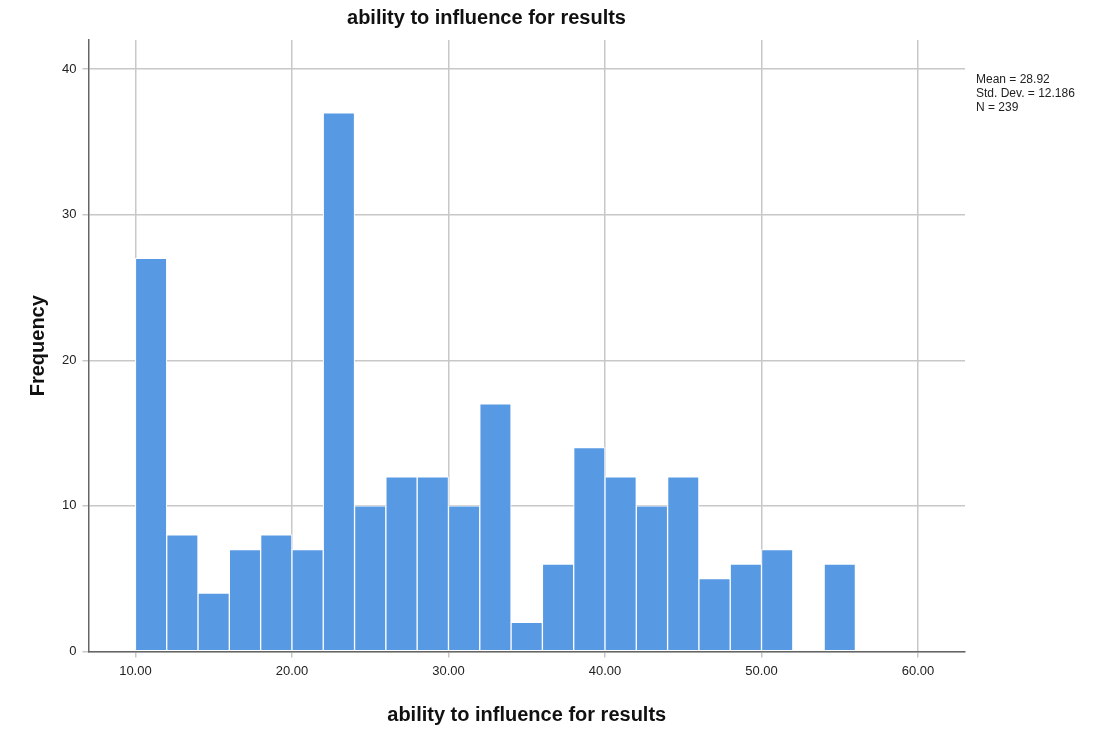 This screenshot has height=735, width=1120. Describe the element at coordinates (1013, 79) in the screenshot. I see `text: Mean = 28.92` at that location.